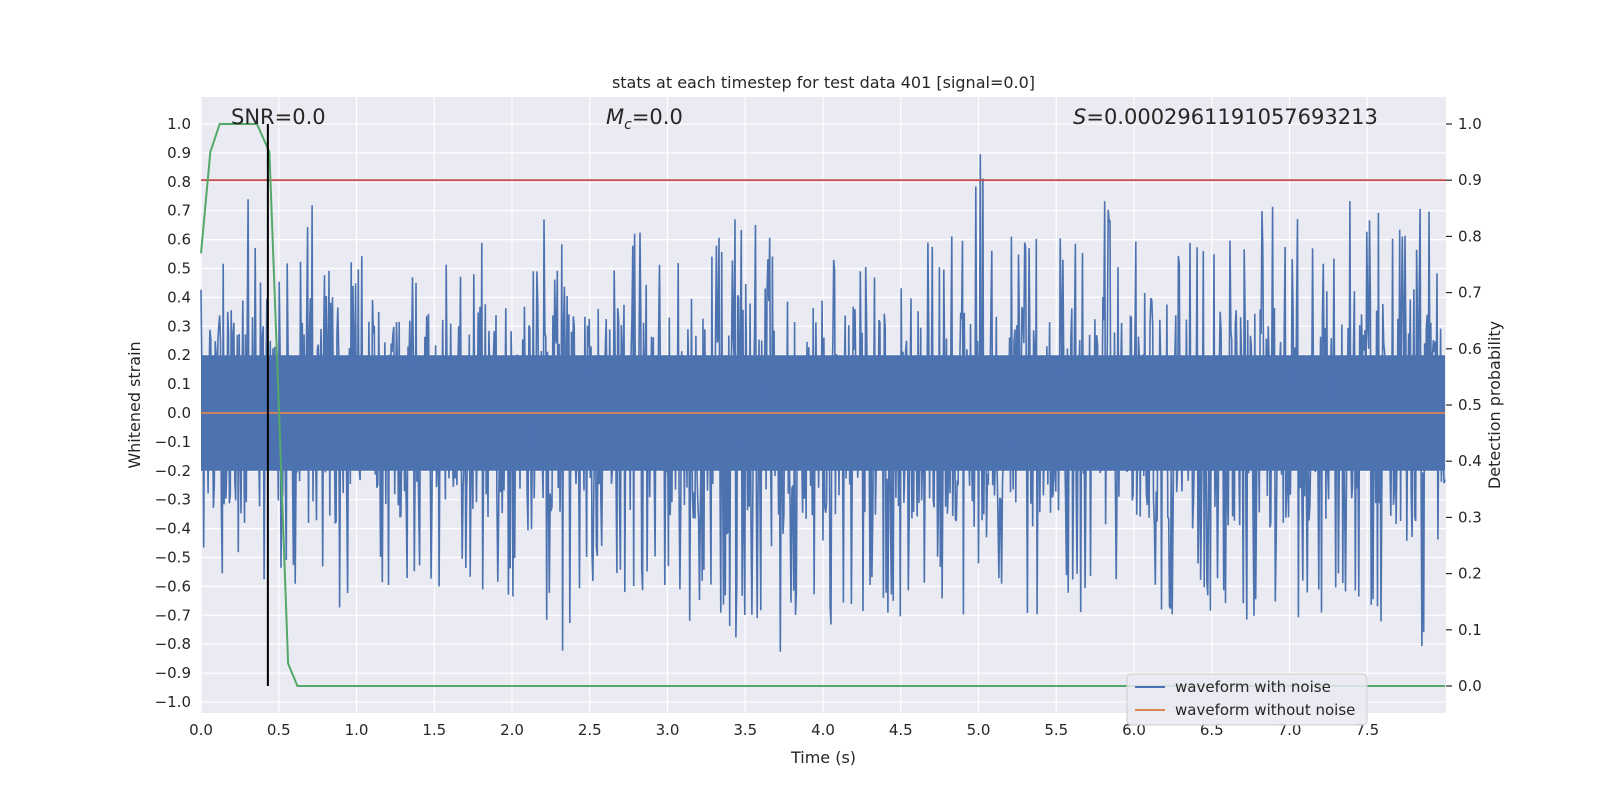 Image resolution: width=1600 pixels, height=800 pixels. What do you see at coordinates (1470, 630) in the screenshot?
I see `y-right-tick-label: 0.1` at bounding box center [1470, 630].